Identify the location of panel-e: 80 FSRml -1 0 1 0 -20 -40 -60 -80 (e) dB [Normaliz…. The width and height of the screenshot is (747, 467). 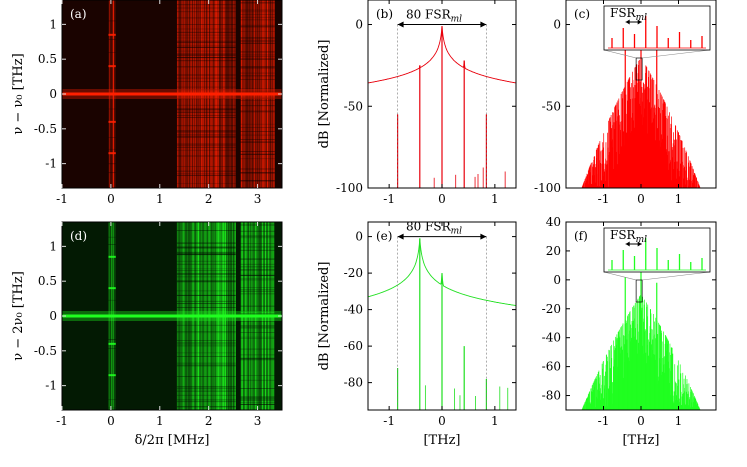
(417, 334).